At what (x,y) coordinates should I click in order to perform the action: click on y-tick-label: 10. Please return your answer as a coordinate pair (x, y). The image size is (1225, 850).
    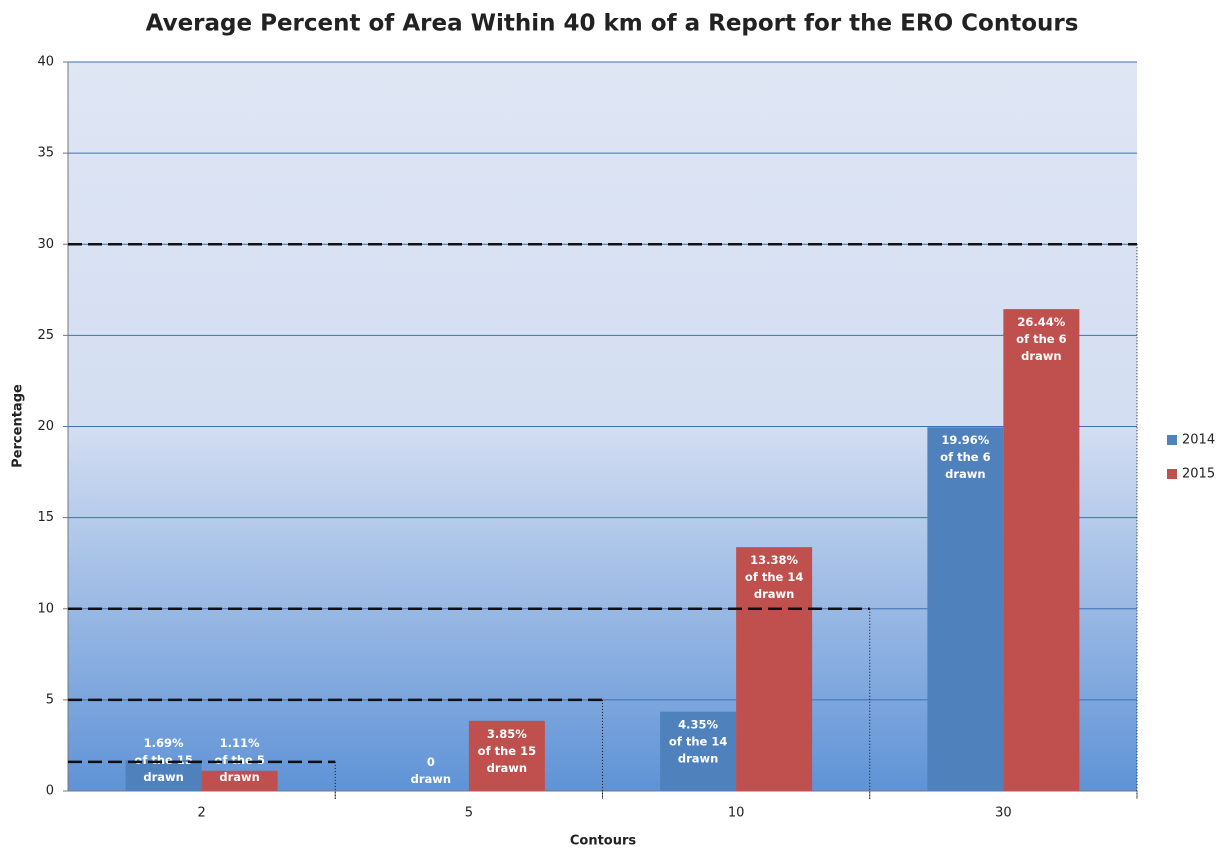
    Looking at the image, I should click on (45, 608).